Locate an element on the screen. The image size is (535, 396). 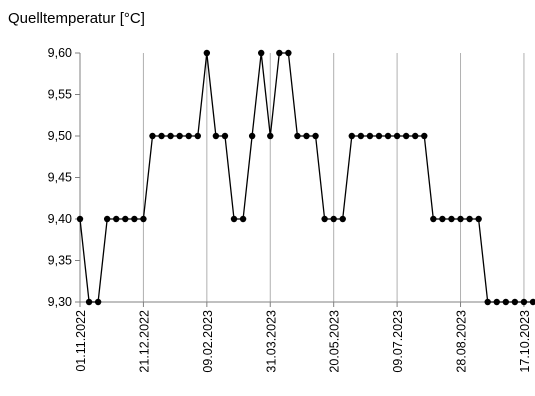
y-tick-label: 9,30 is located at coordinates (60, 302).